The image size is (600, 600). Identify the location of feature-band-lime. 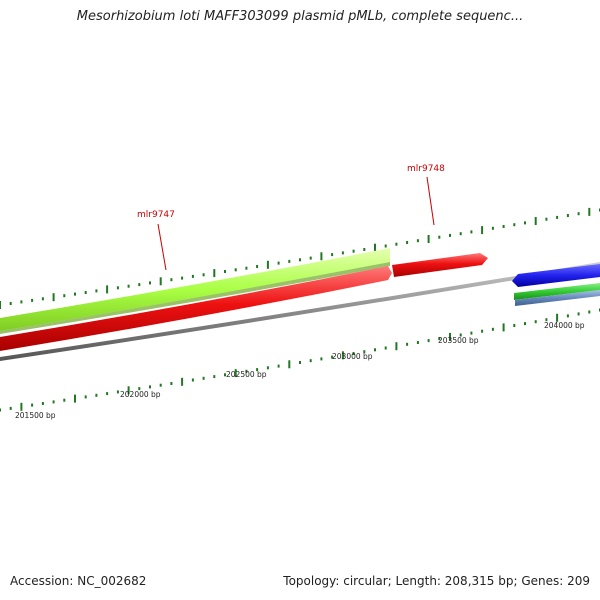
(195, 289).